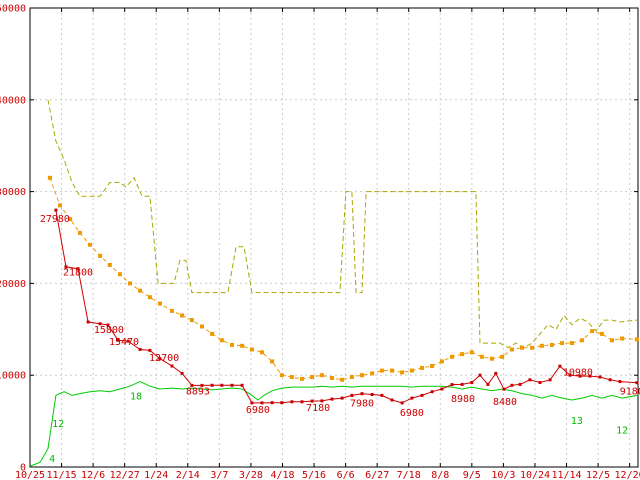 The image size is (640, 480). I want to click on svg-text: 10000, so click(13, 376).